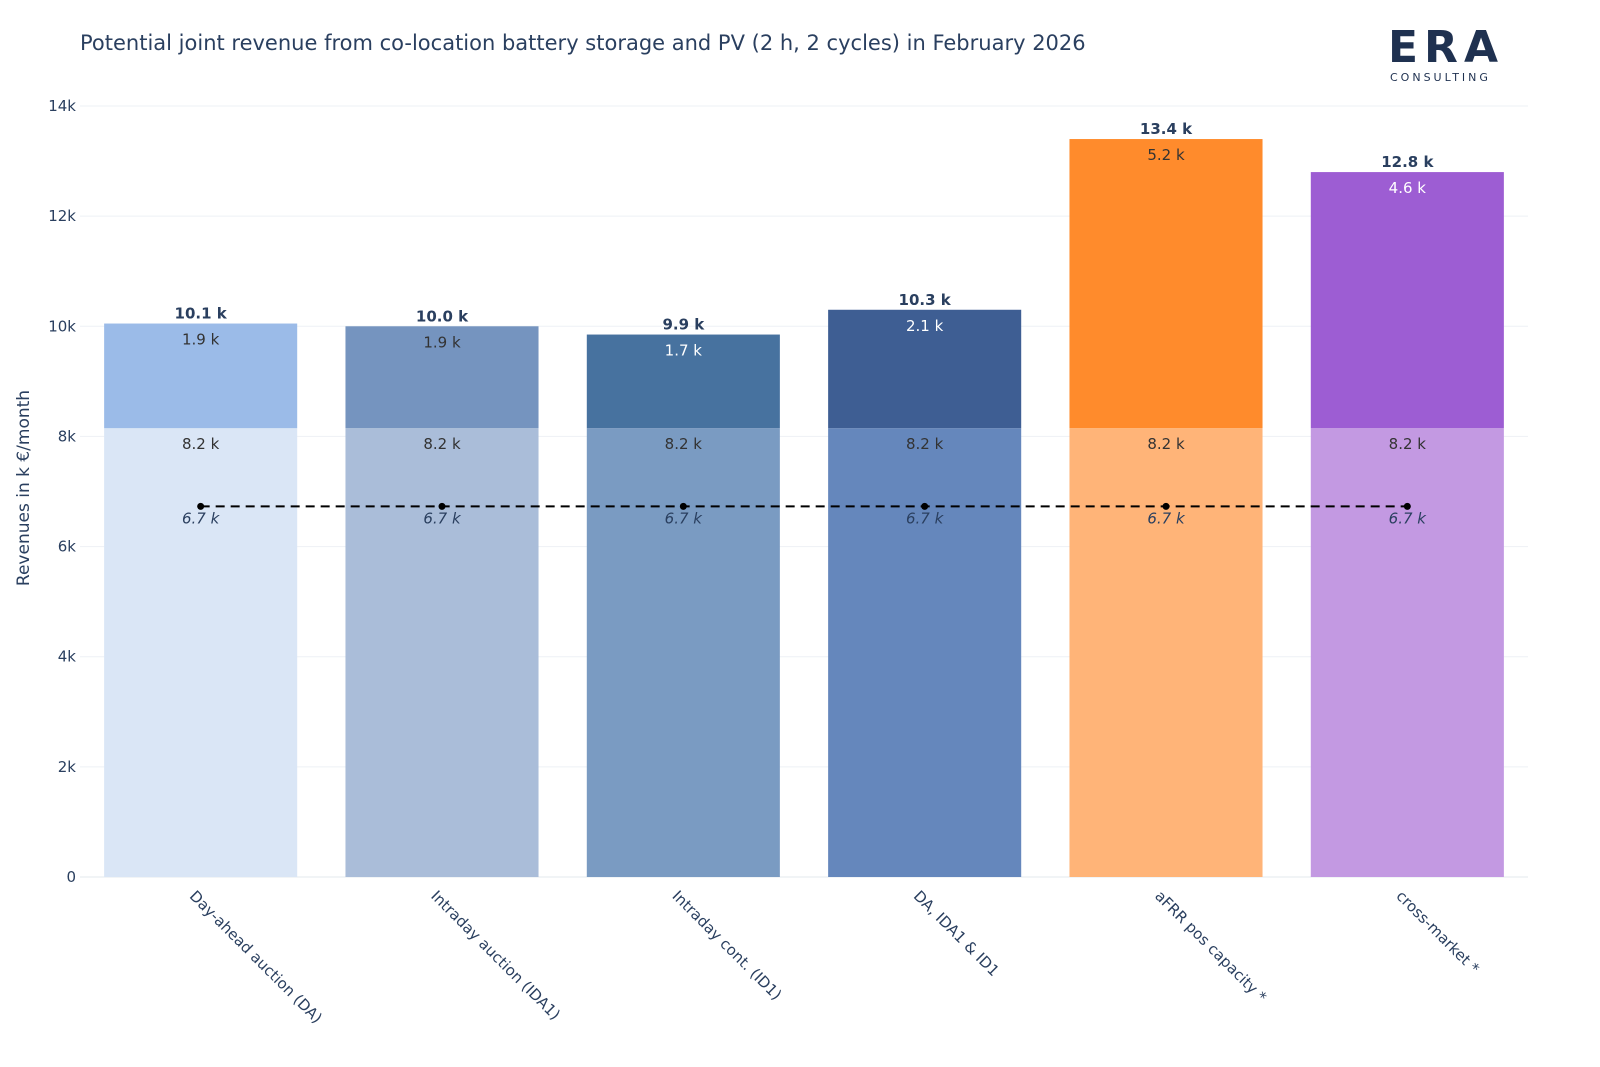  I want to click on y-tick-label: 4k, so click(67, 657).